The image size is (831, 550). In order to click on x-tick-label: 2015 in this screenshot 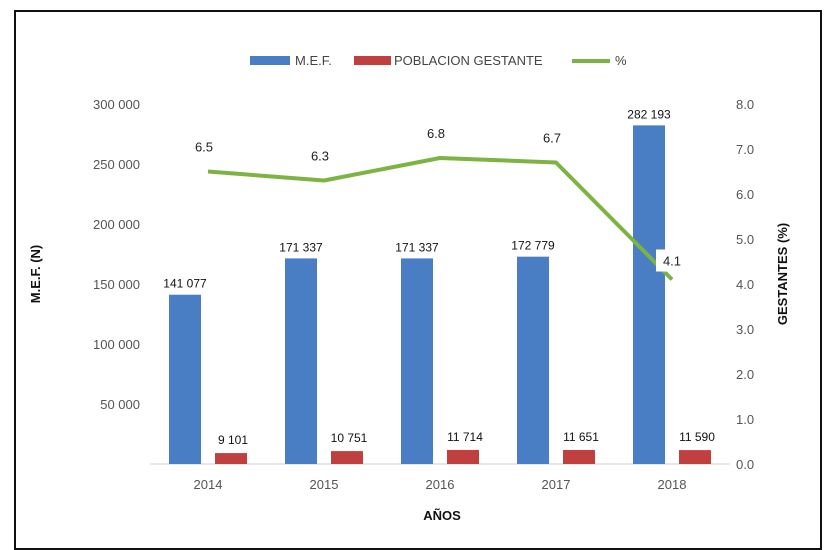, I will do `click(324, 484)`.